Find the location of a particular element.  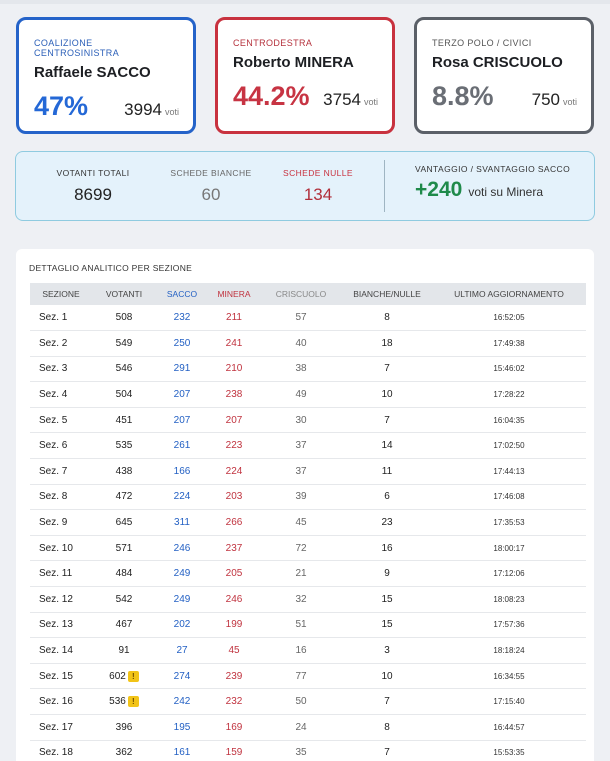

section-cell: Sez. 14 is located at coordinates (61, 650).